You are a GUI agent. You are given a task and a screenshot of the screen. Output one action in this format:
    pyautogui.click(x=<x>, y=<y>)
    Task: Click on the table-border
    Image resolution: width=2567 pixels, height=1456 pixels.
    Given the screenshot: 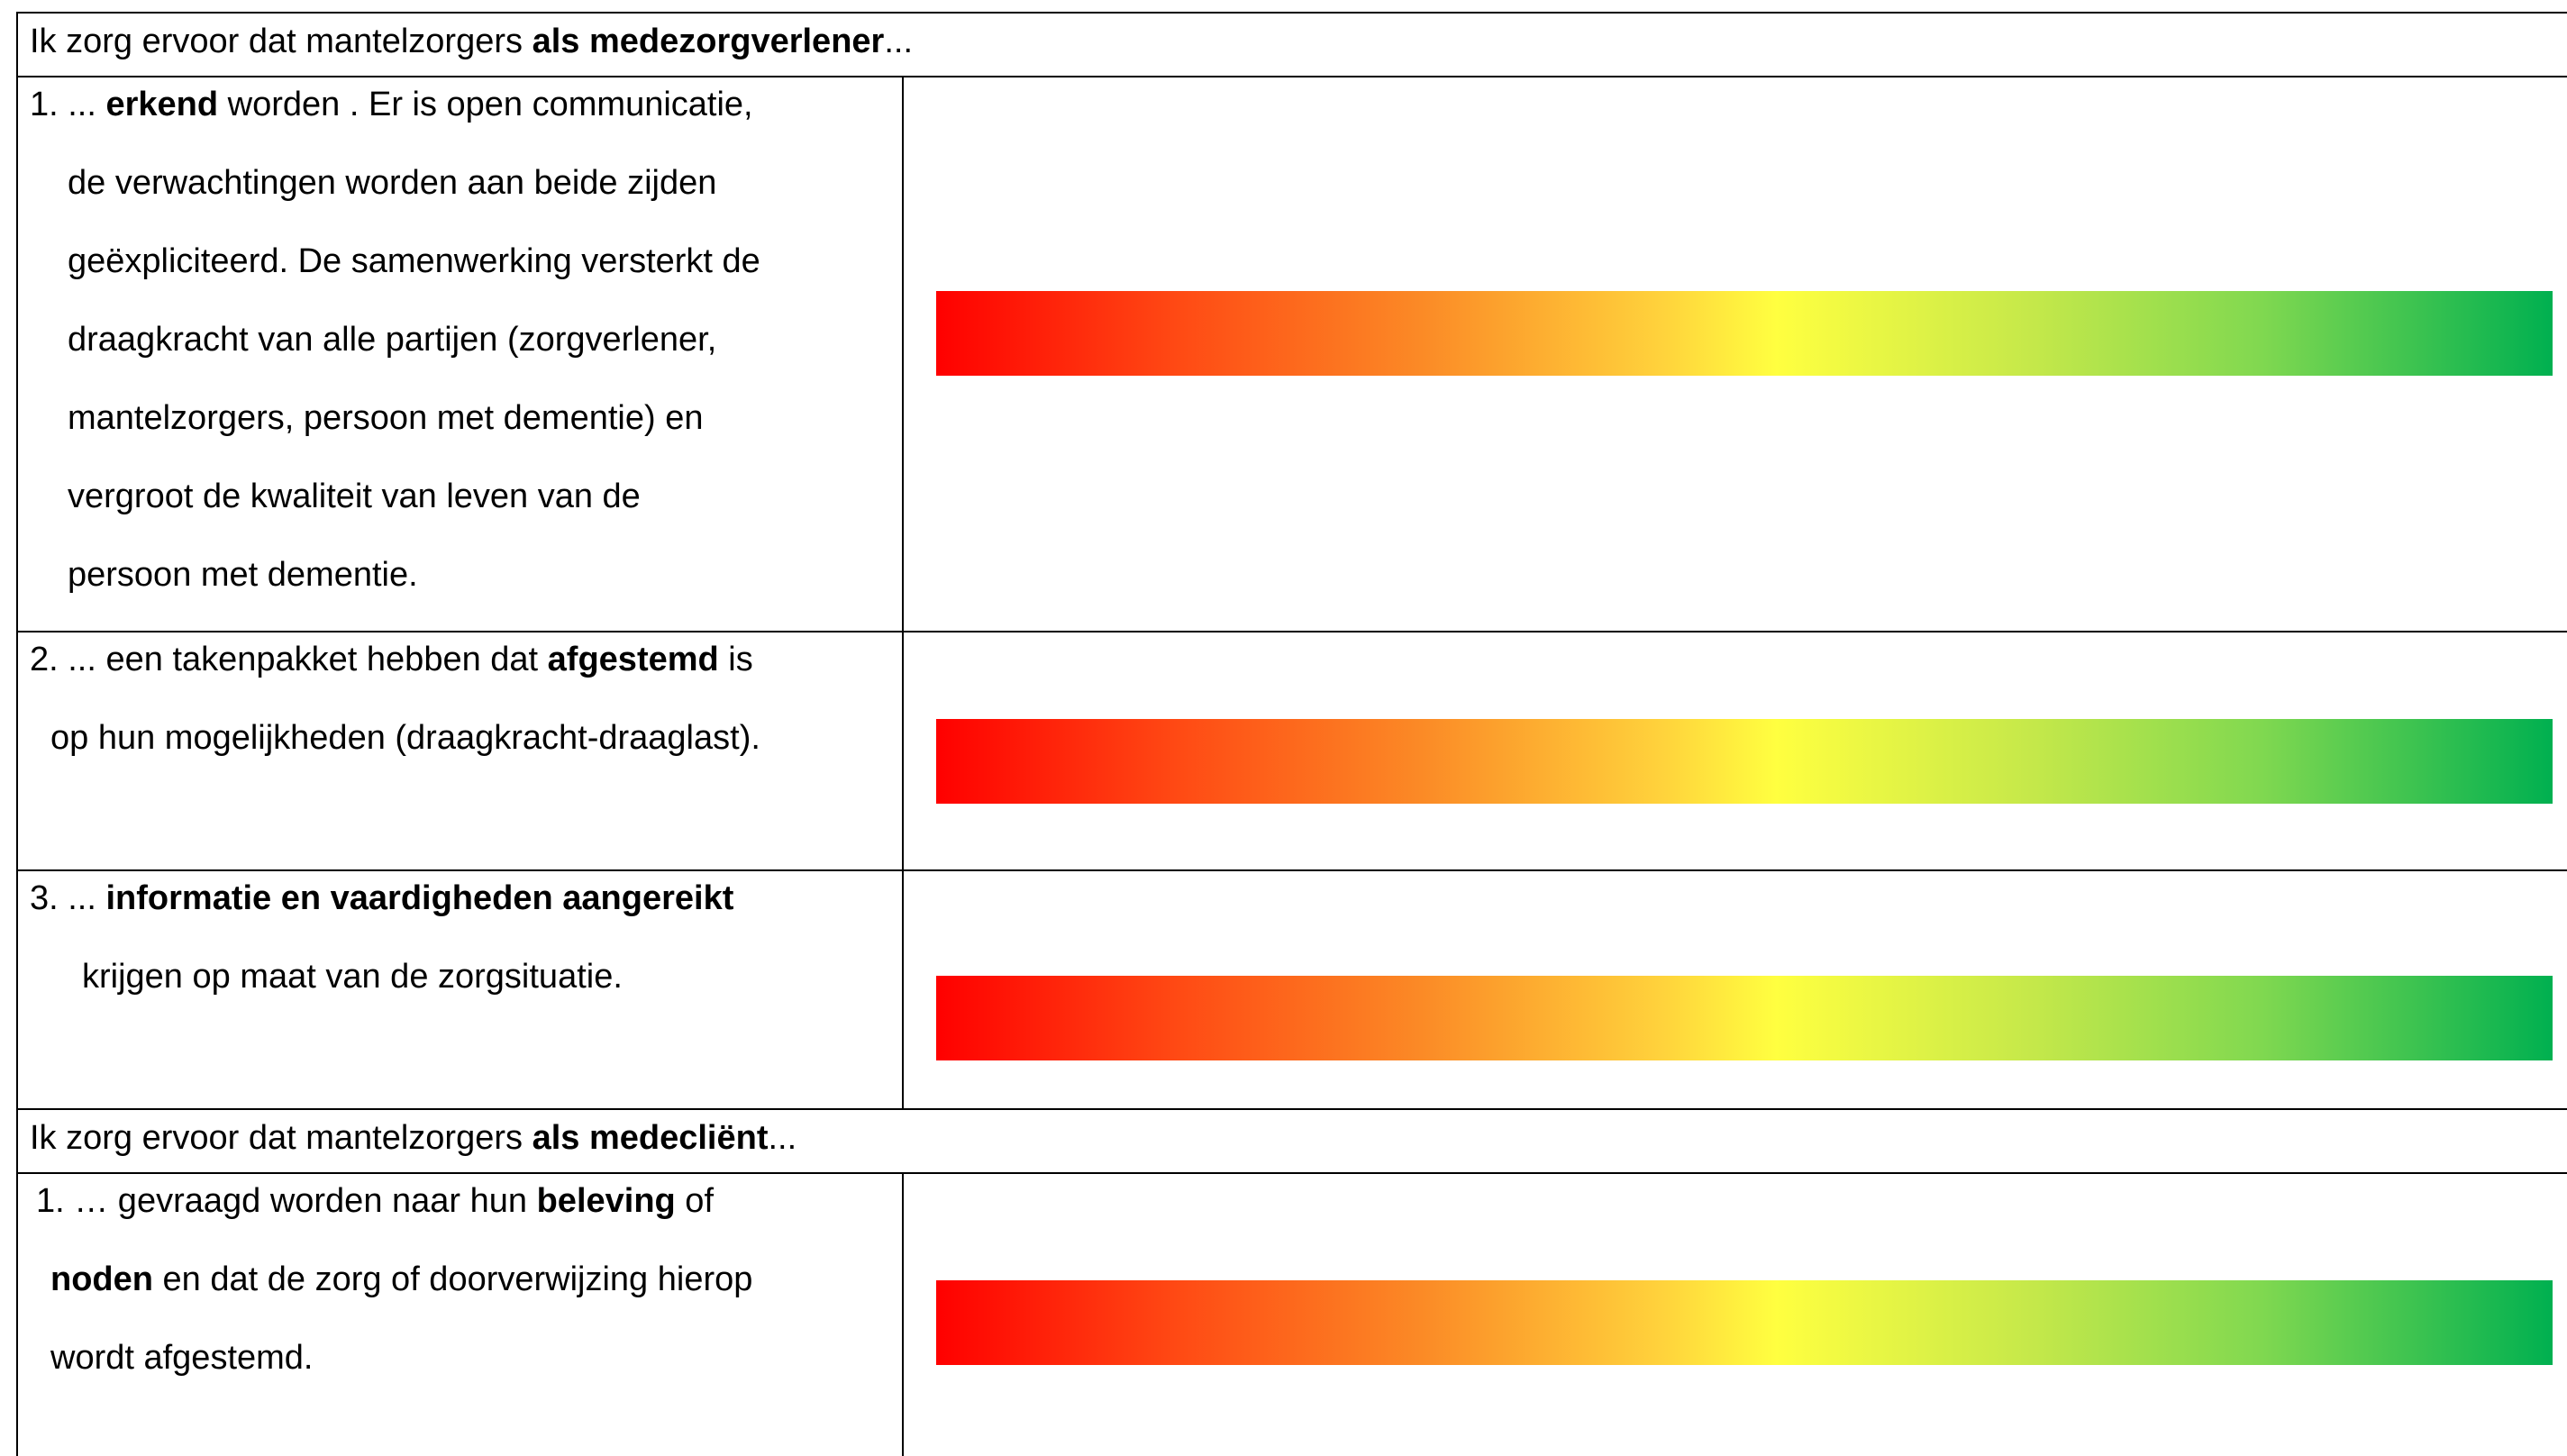 What is the action you would take?
    pyautogui.click(x=17, y=734)
    